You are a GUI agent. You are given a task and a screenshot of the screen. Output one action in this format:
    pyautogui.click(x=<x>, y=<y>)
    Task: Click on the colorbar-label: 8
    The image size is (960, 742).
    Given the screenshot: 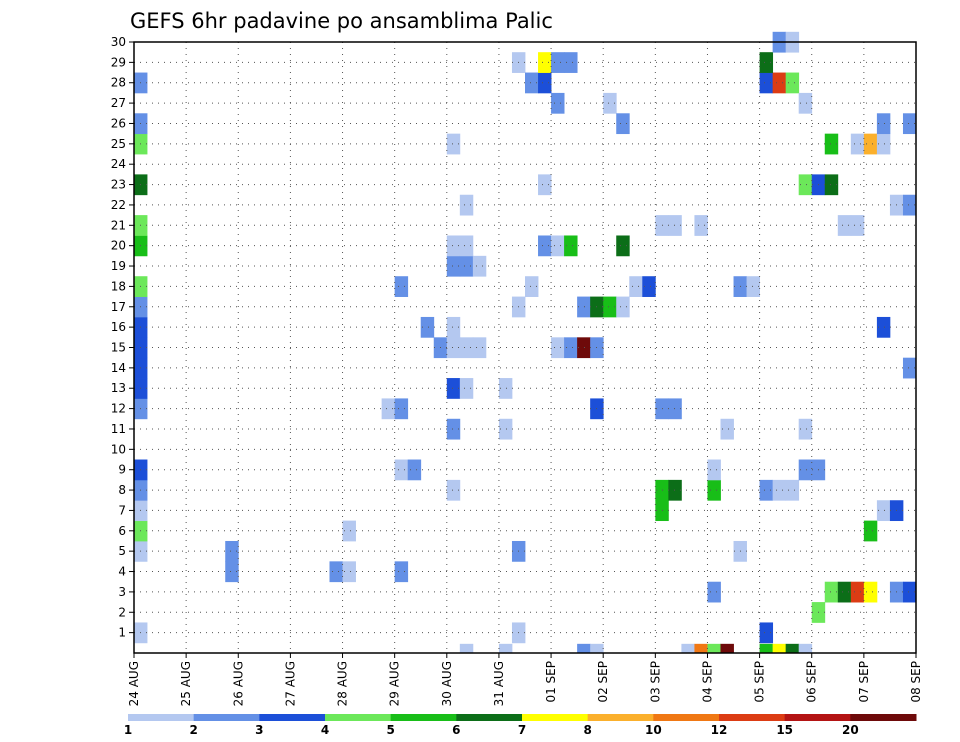 What is the action you would take?
    pyautogui.click(x=587, y=730)
    